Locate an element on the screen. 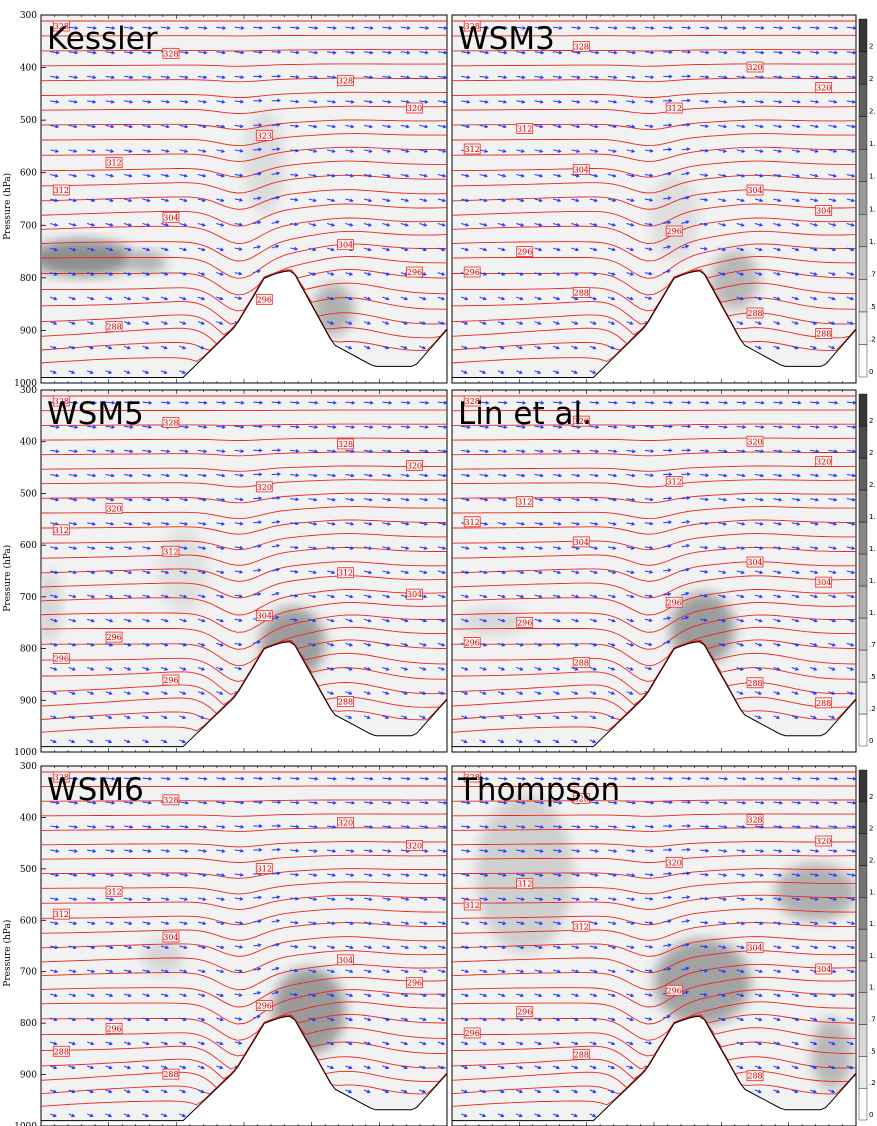 This screenshot has width=877, height=1126. theta-label-text: 328 is located at coordinates (170, 53).